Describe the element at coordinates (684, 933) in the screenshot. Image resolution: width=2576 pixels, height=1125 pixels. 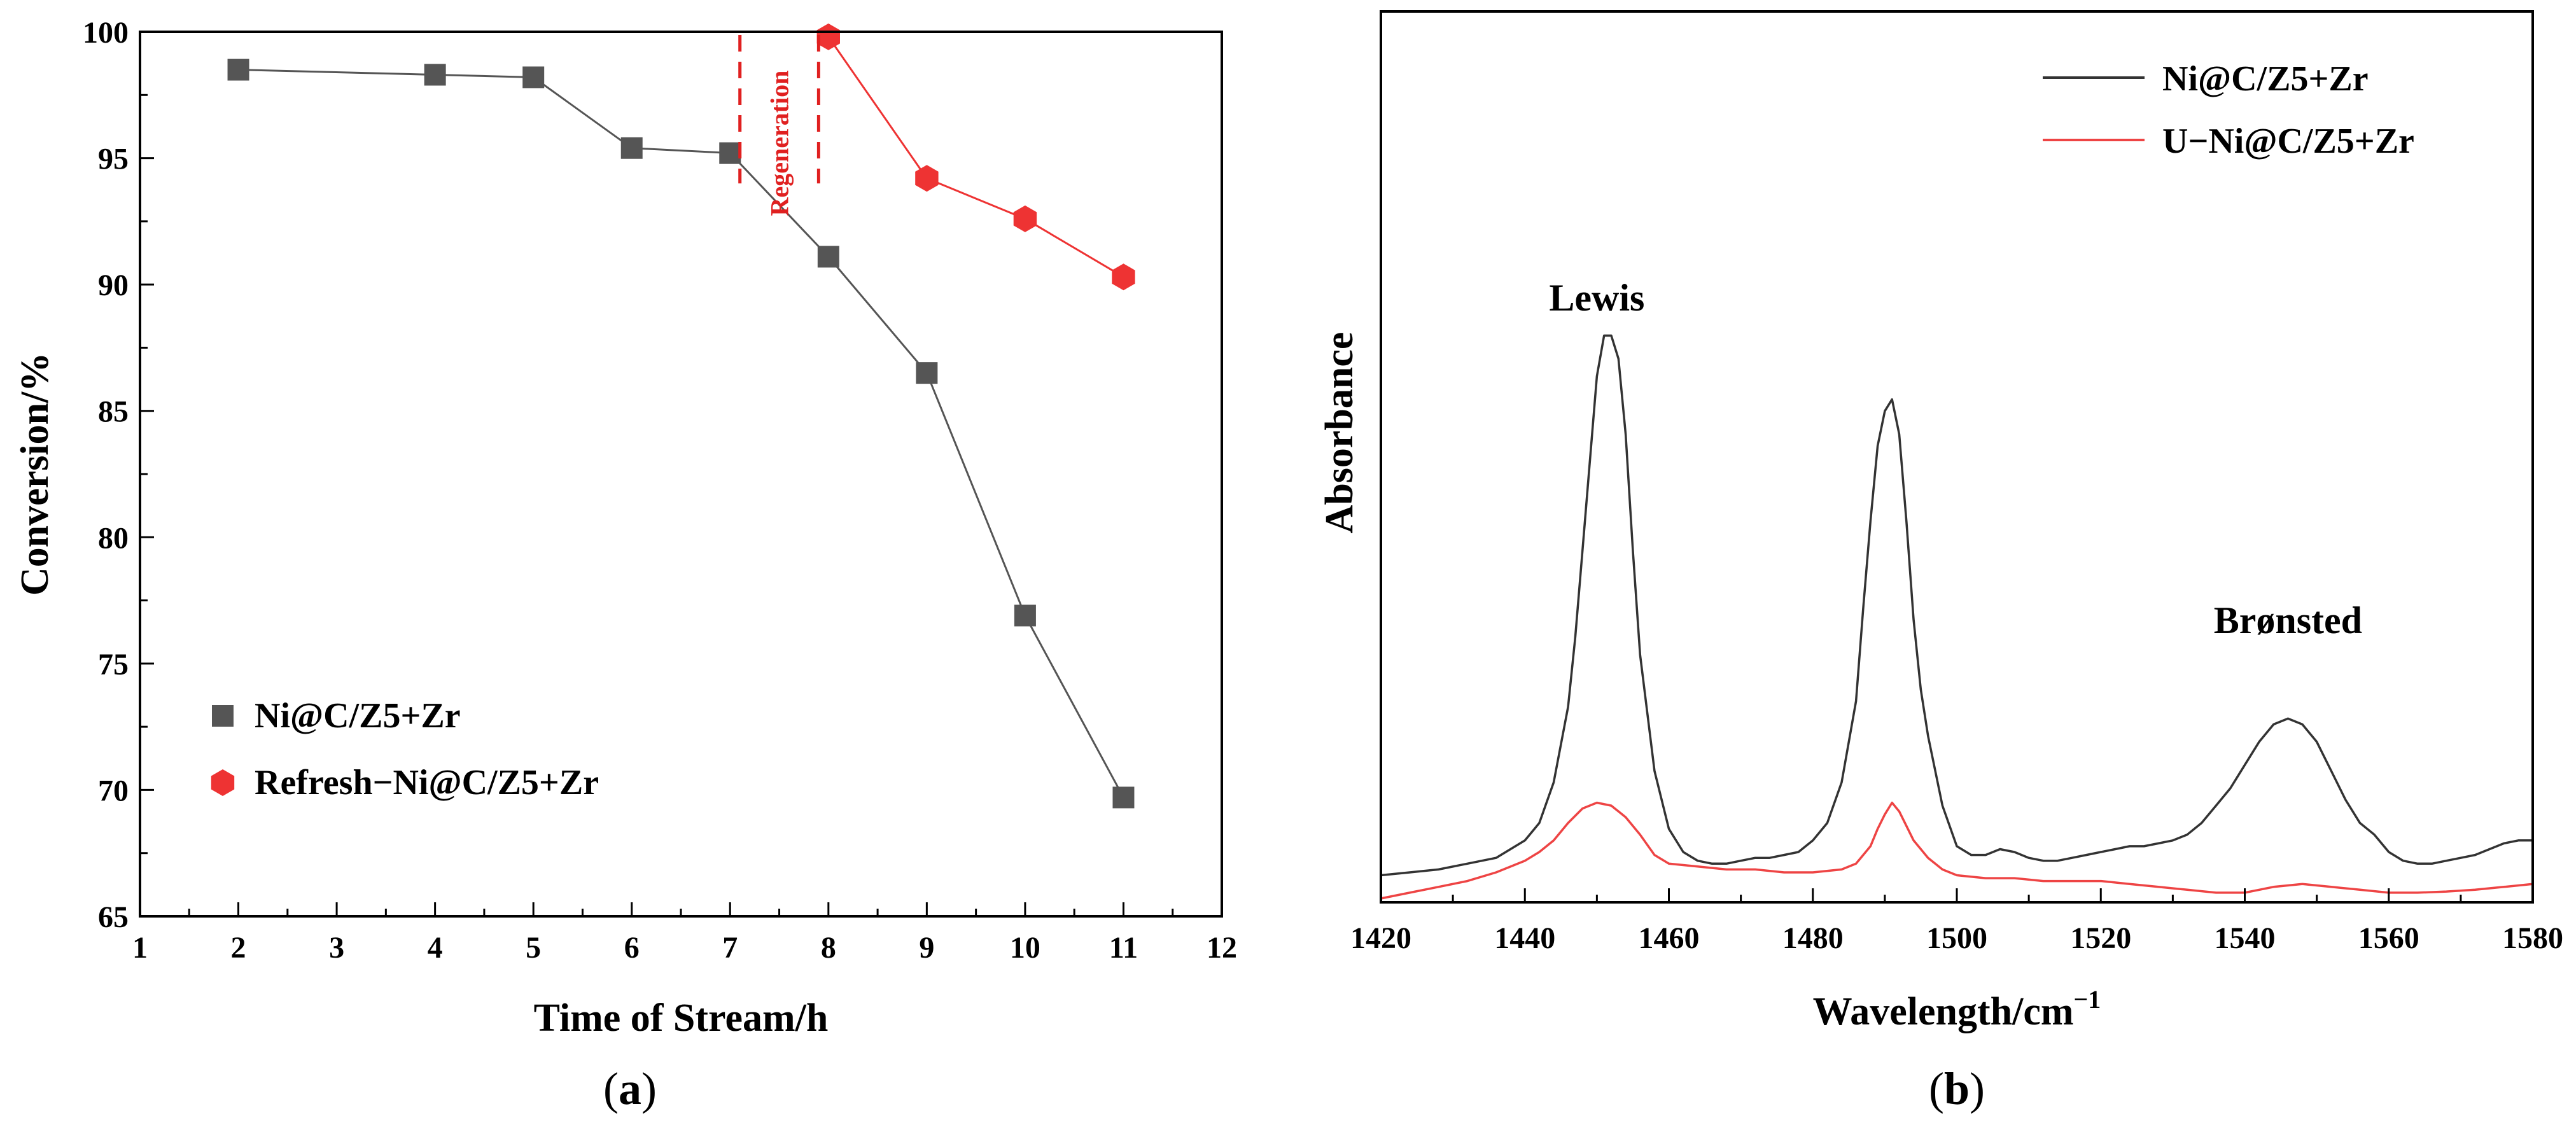
I see `chart-a-x-ticks: 1 2 3 4 5 6 7 8 9 10 11 12` at that location.